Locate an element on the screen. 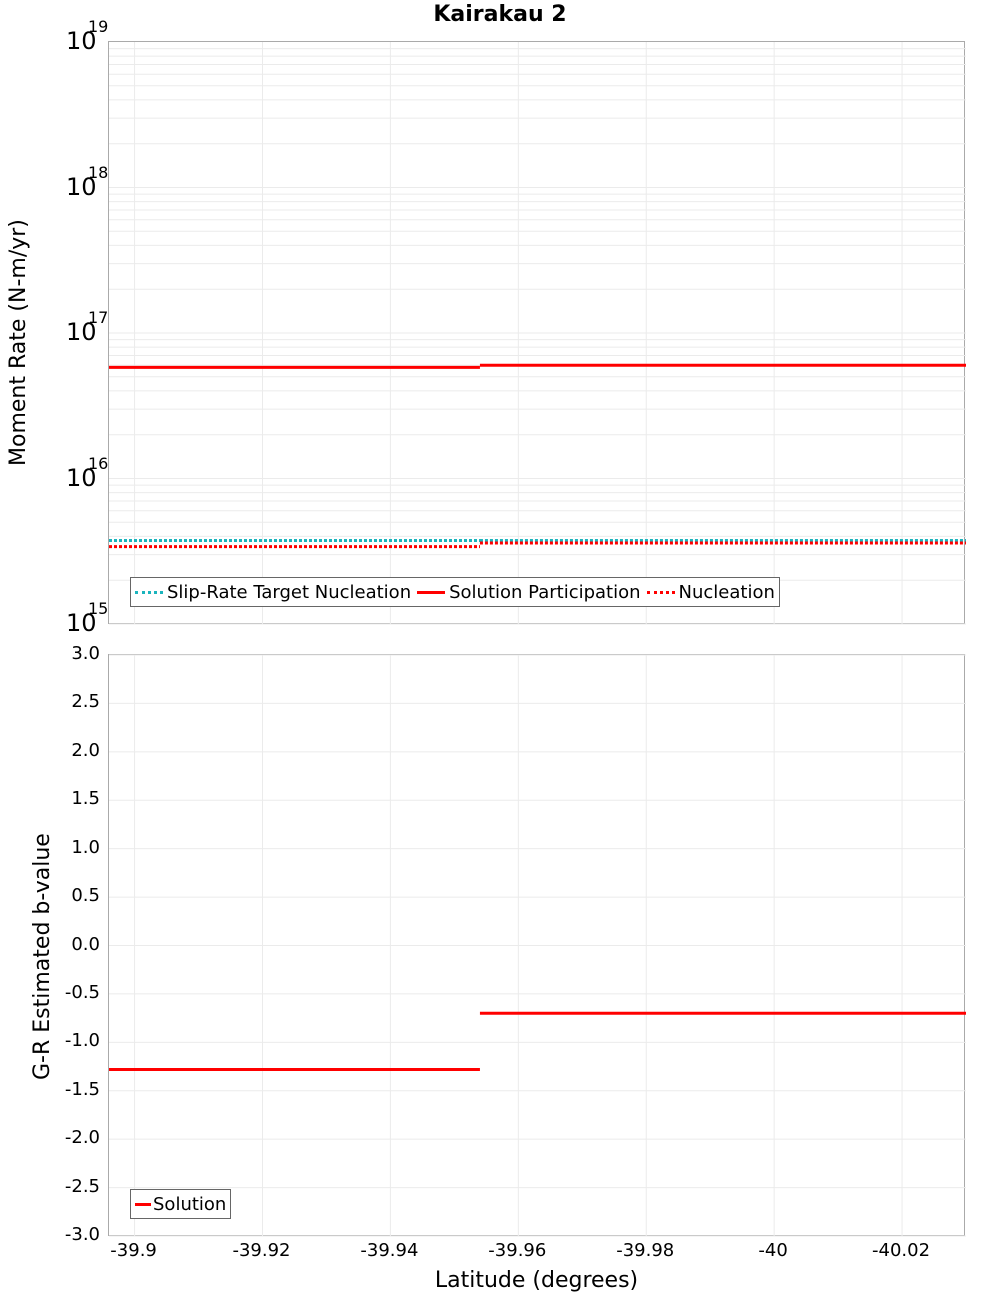  x-tick-label: -39.98 is located at coordinates (645, 1250).